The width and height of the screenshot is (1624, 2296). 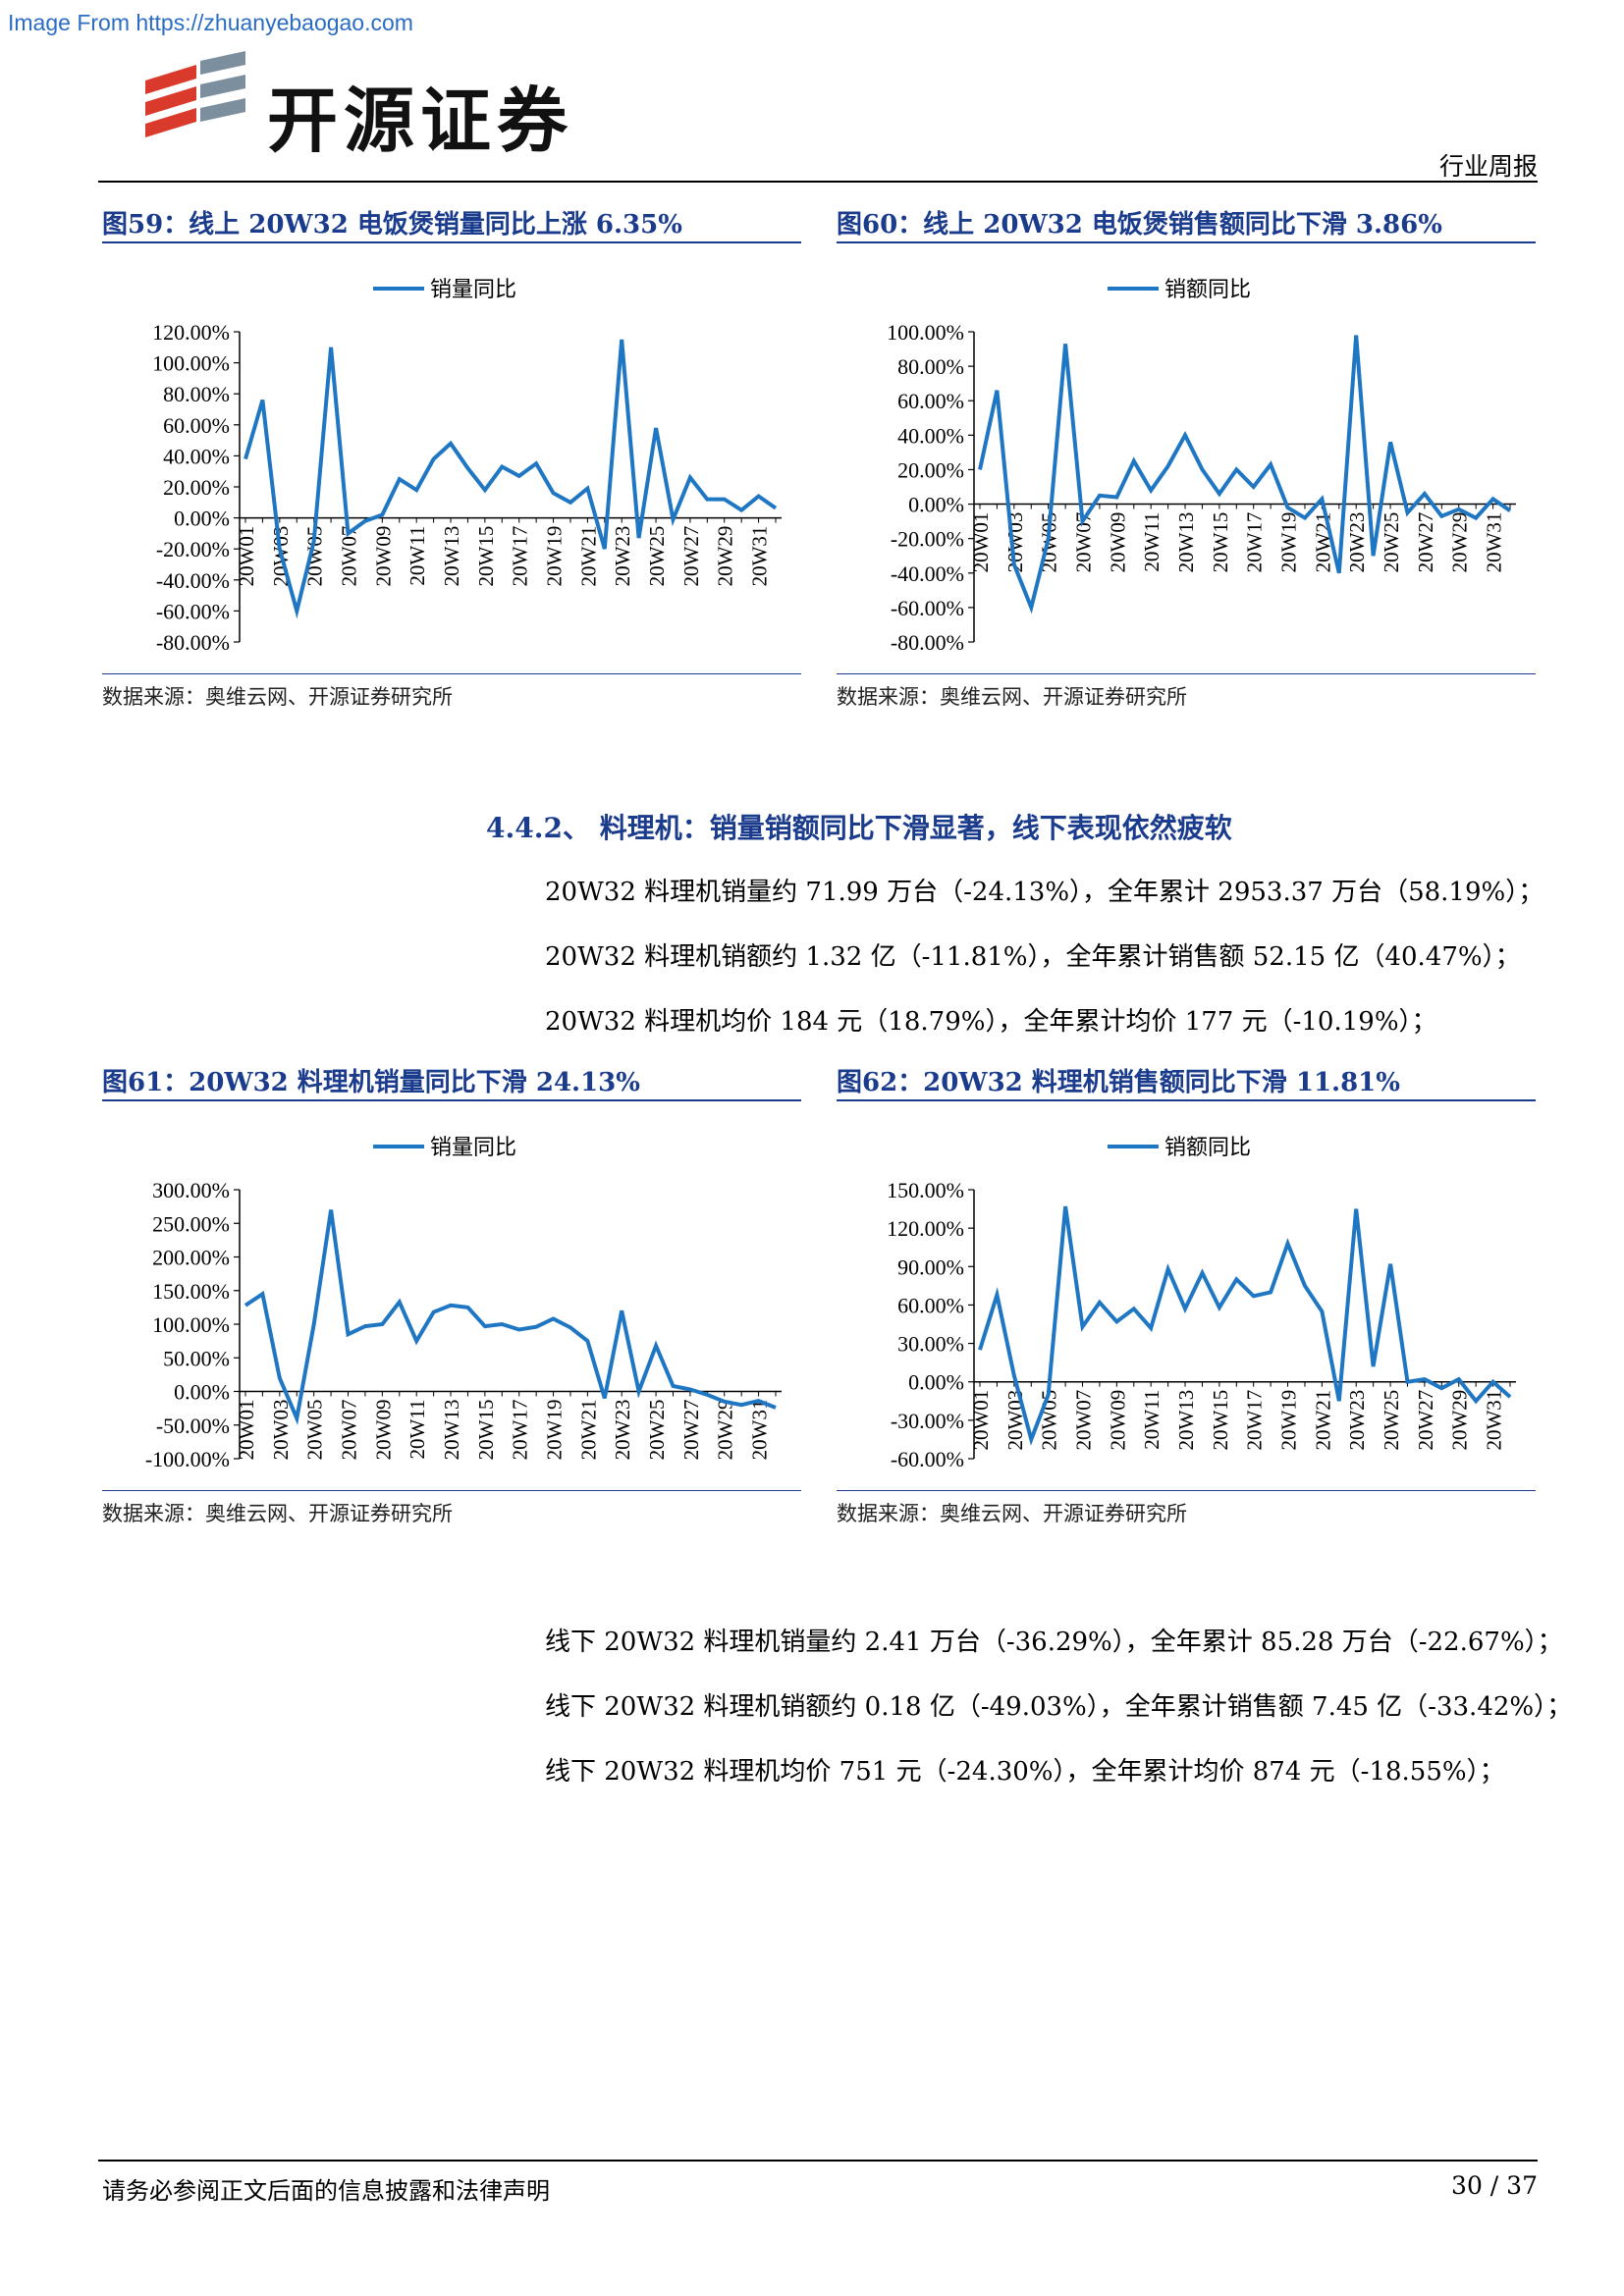 I want to click on fig62-y-tick-label: 60.00%, so click(x=930, y=1305).